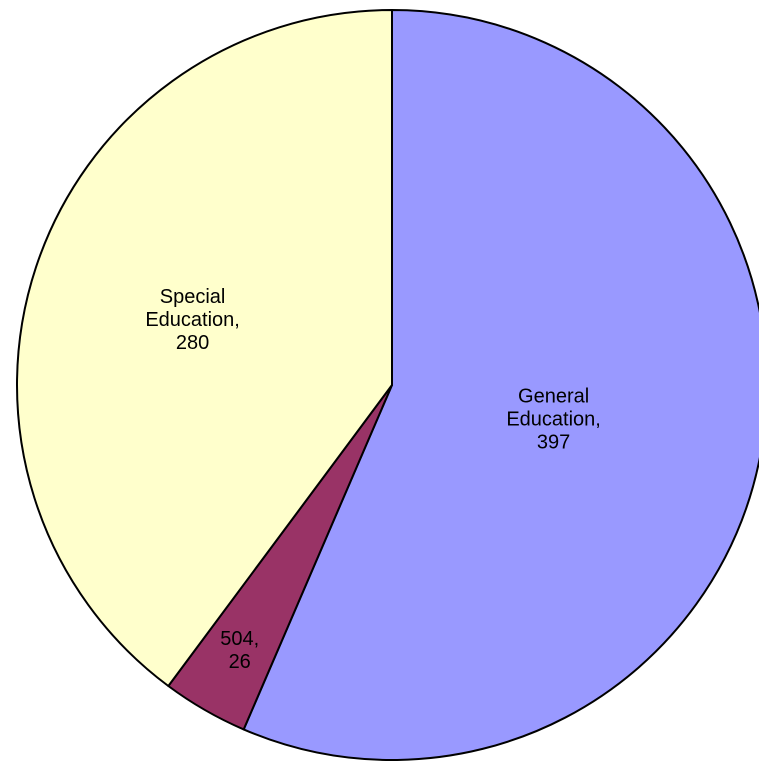  Describe the element at coordinates (192, 320) in the screenshot. I see `pie-label-special-education: Special Education, 280` at that location.